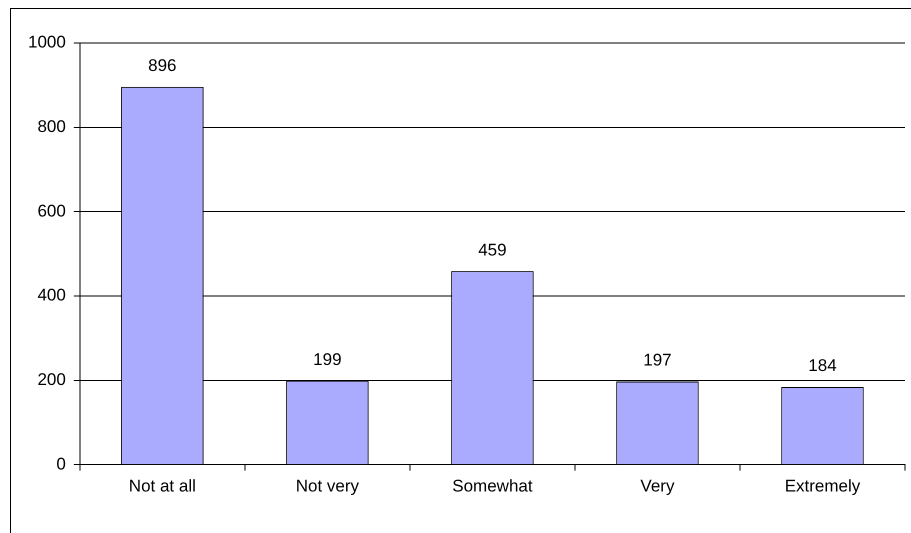 The height and width of the screenshot is (533, 911). What do you see at coordinates (51, 210) in the screenshot?
I see `y-tick-label: 600` at bounding box center [51, 210].